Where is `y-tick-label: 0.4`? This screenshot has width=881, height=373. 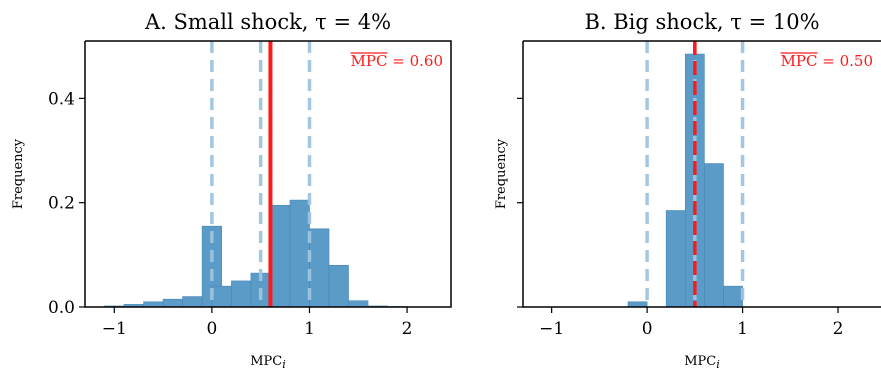 y-tick-label: 0.4 is located at coordinates (61, 99).